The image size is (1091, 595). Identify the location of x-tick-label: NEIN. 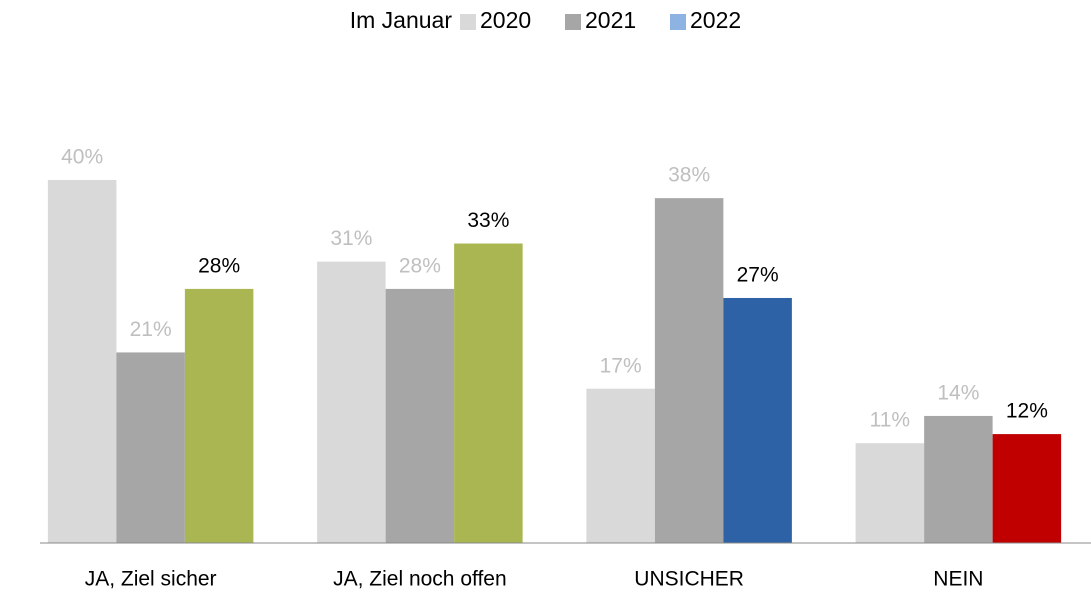
(958, 579).